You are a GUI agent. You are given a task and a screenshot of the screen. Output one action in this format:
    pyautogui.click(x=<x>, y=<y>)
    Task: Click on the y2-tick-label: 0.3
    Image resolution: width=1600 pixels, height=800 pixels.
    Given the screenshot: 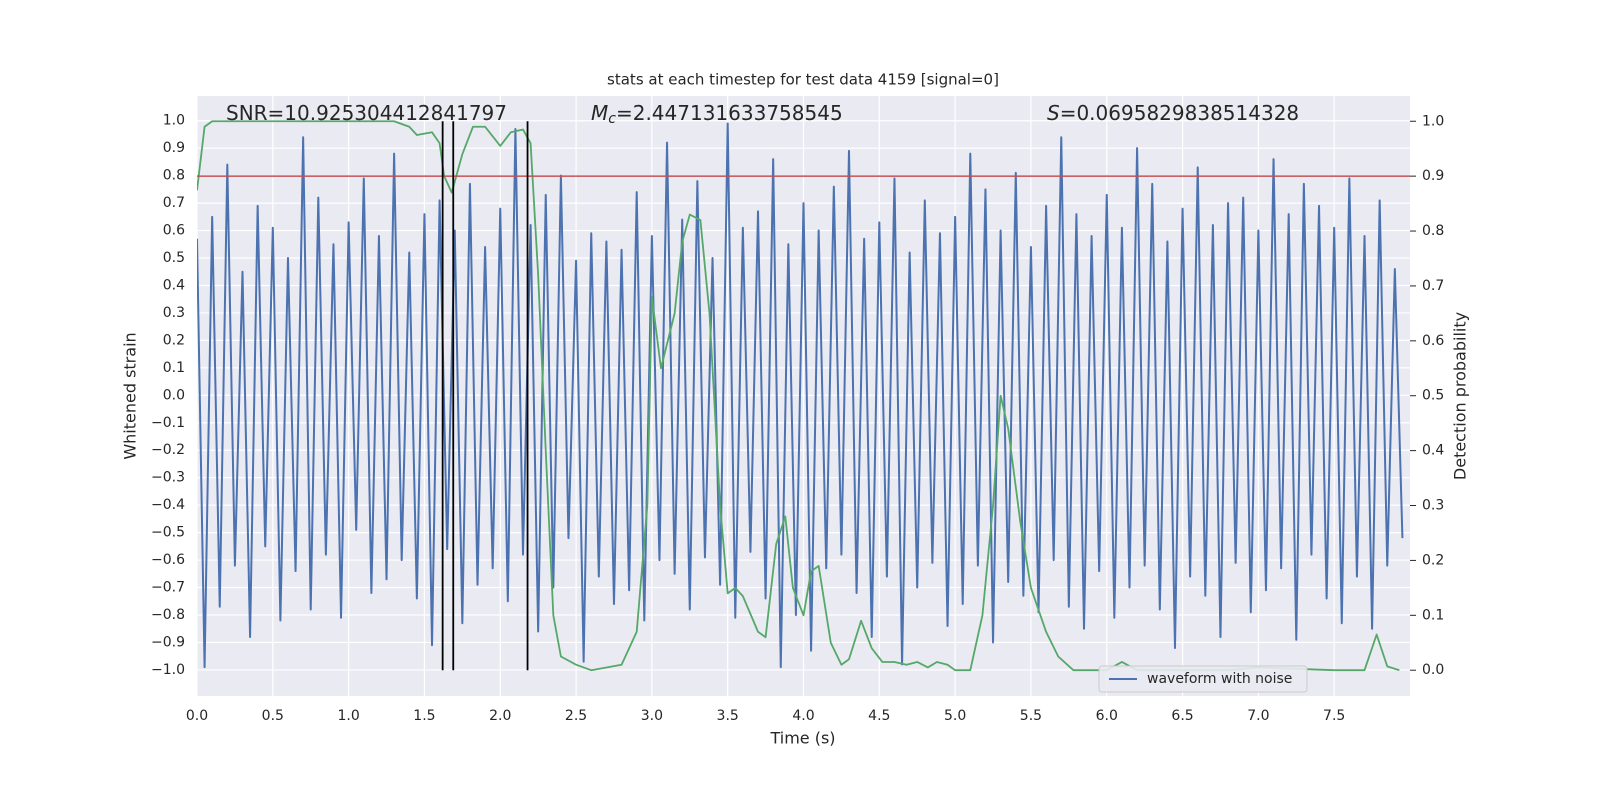 What is the action you would take?
    pyautogui.click(x=1433, y=506)
    